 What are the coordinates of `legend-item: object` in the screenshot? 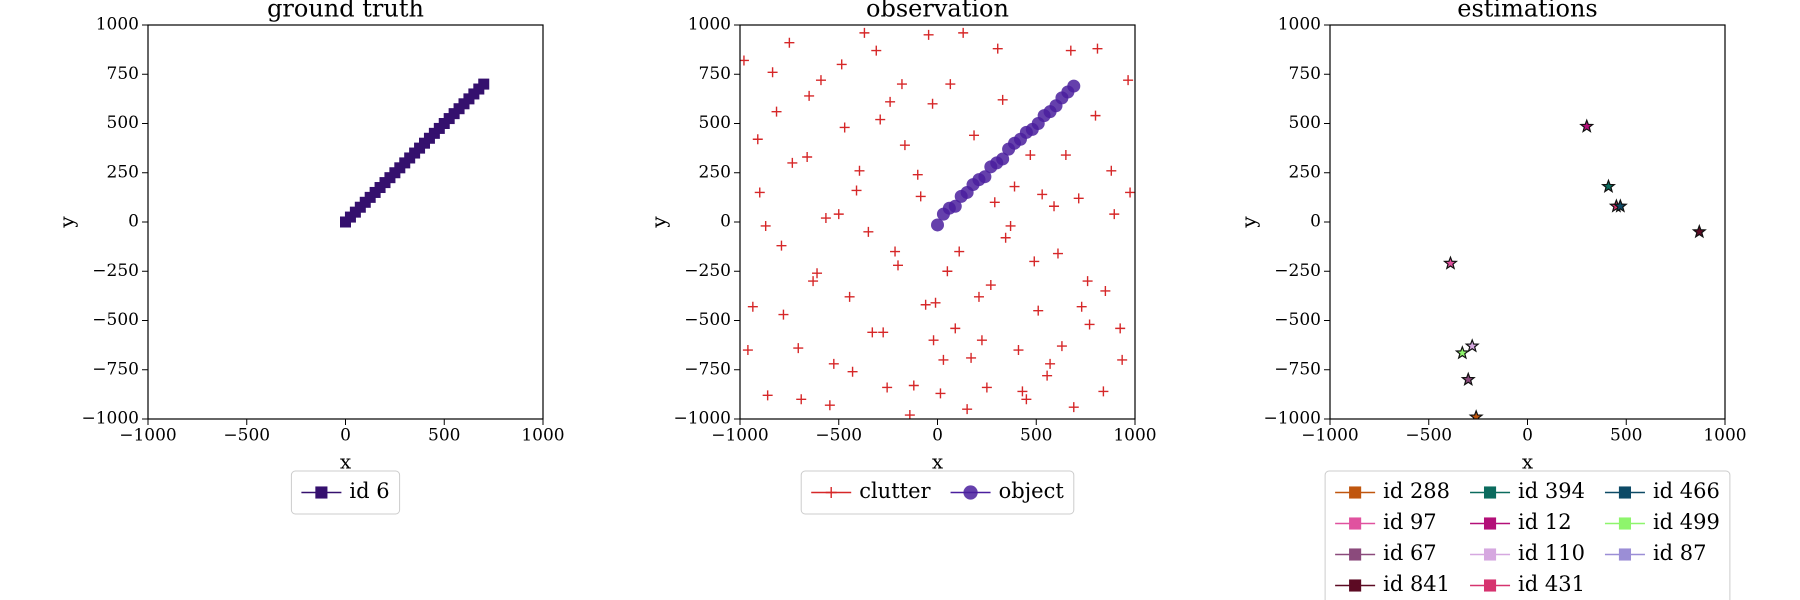 It's located at (1007, 491).